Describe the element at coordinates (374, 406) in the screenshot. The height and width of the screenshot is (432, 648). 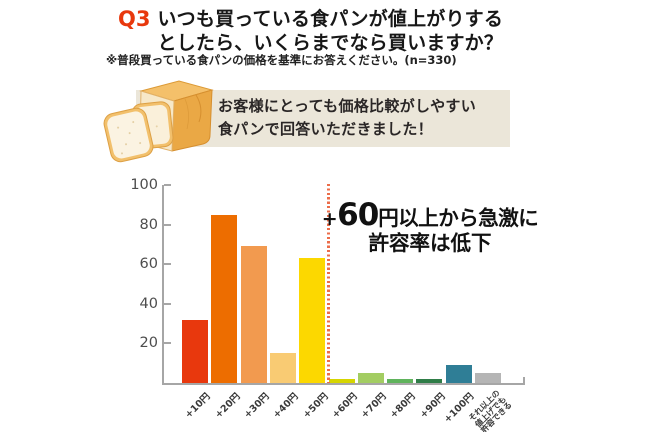
I see `x-axis-label: +70円` at that location.